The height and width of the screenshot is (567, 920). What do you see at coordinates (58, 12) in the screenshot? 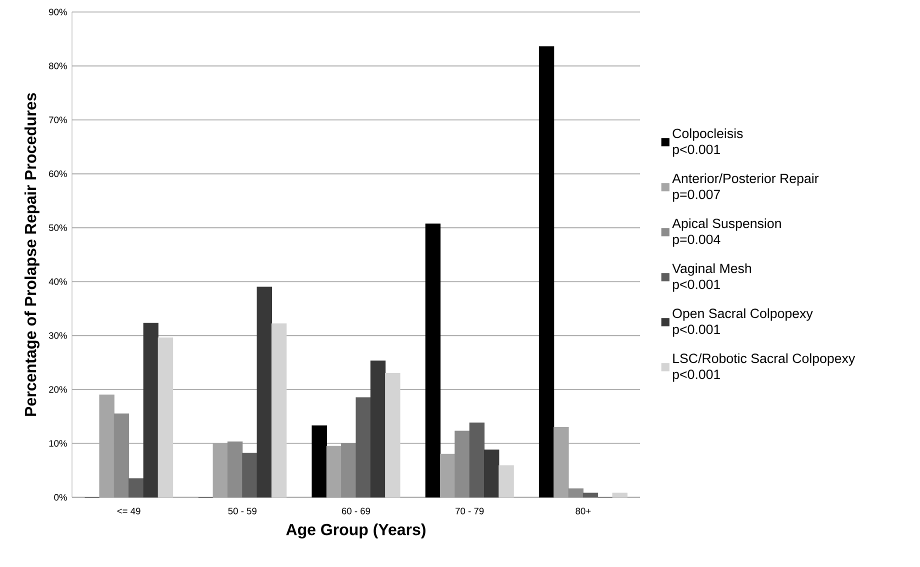
I see `y-tick-label: 90%` at bounding box center [58, 12].